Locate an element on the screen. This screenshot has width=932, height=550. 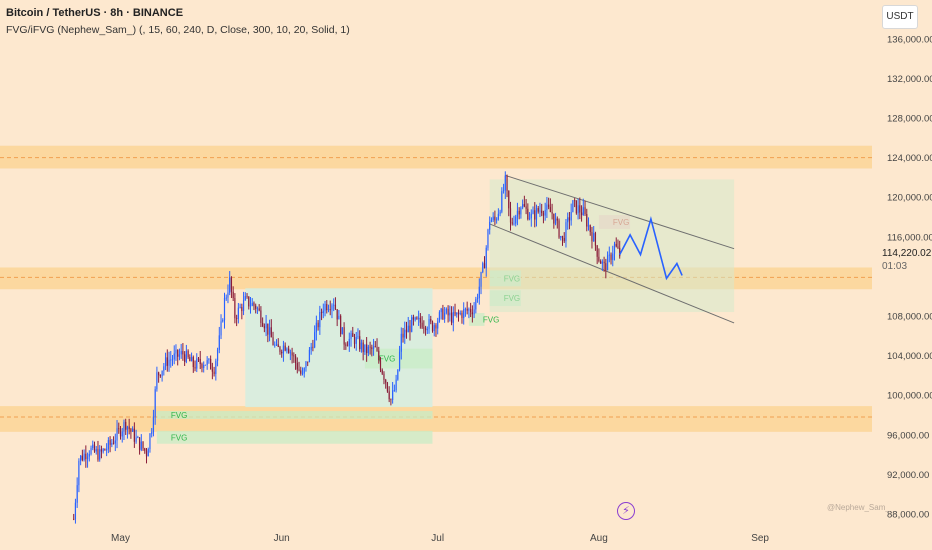
lightning-bolt-icon: ⚡ is located at coordinates (626, 511).